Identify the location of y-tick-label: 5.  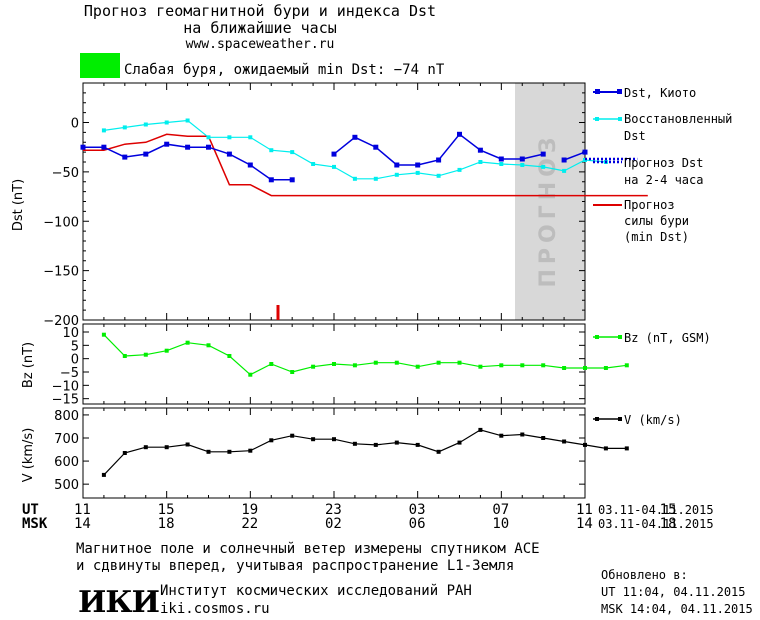
(75, 346).